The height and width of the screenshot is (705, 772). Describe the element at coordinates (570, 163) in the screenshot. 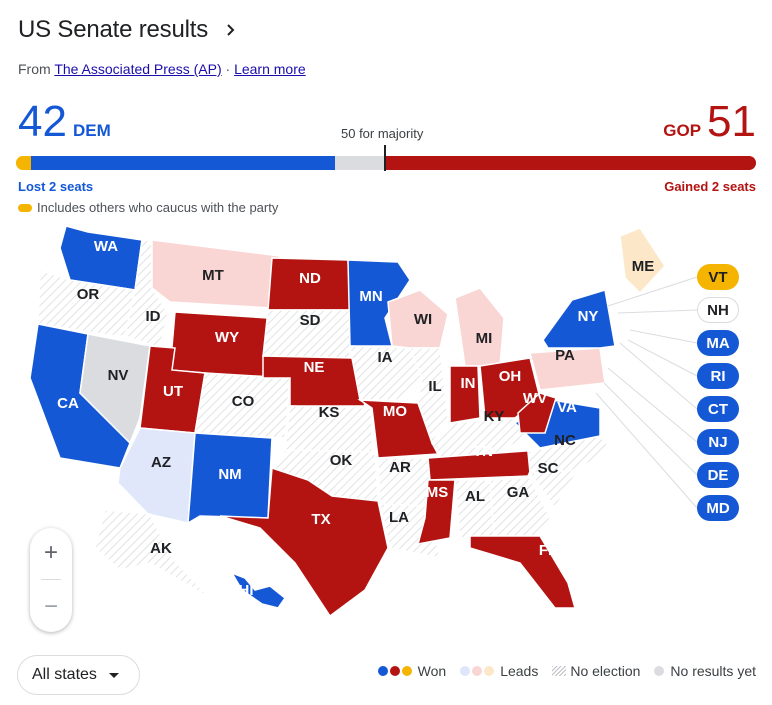

I see `seat-bar-gop` at that location.